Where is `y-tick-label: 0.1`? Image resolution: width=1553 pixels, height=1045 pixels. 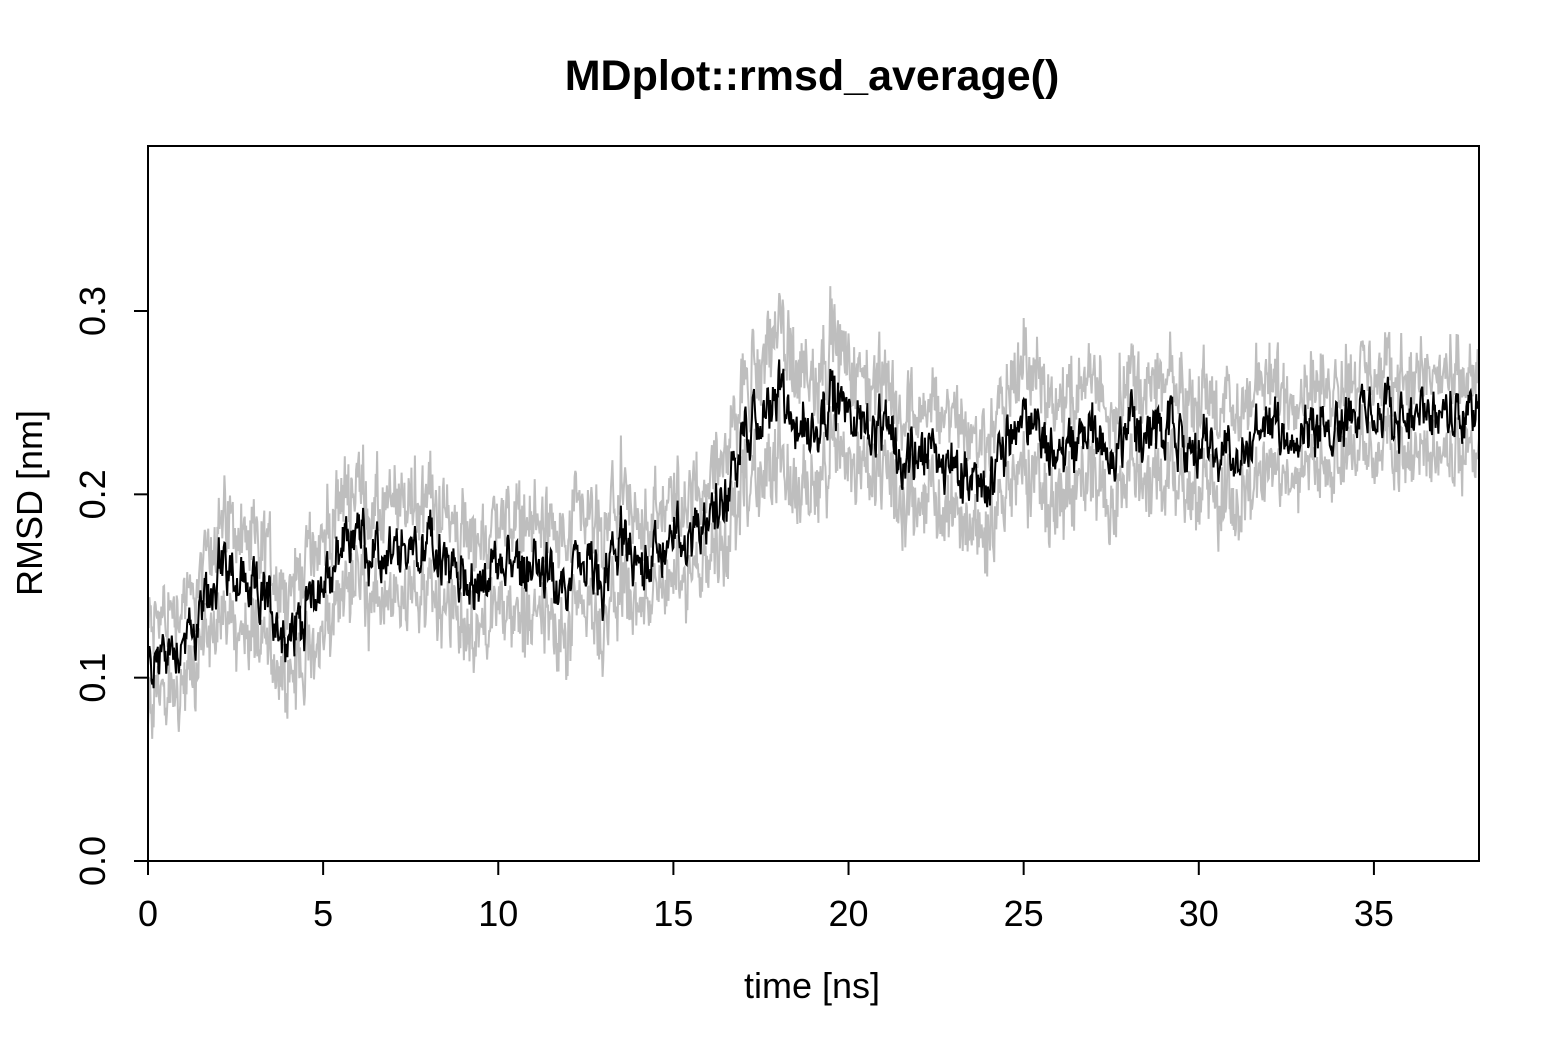
y-tick-label: 0.1 is located at coordinates (92, 678).